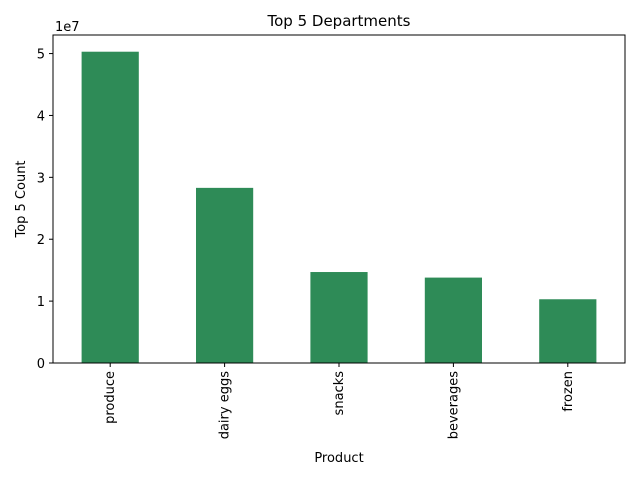 The width and height of the screenshot is (640, 480). I want to click on y-tick-label: 5, so click(41, 55).